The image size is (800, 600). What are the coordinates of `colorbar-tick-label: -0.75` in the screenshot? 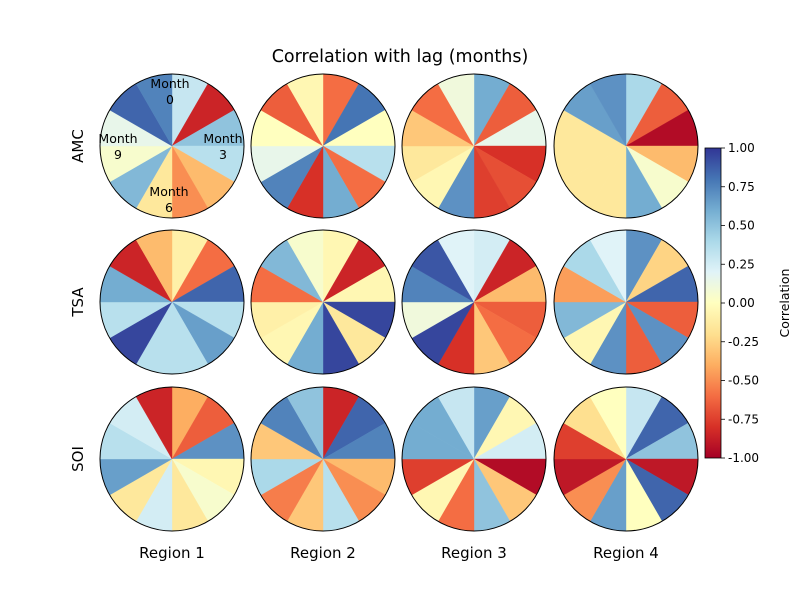 It's located at (743, 419).